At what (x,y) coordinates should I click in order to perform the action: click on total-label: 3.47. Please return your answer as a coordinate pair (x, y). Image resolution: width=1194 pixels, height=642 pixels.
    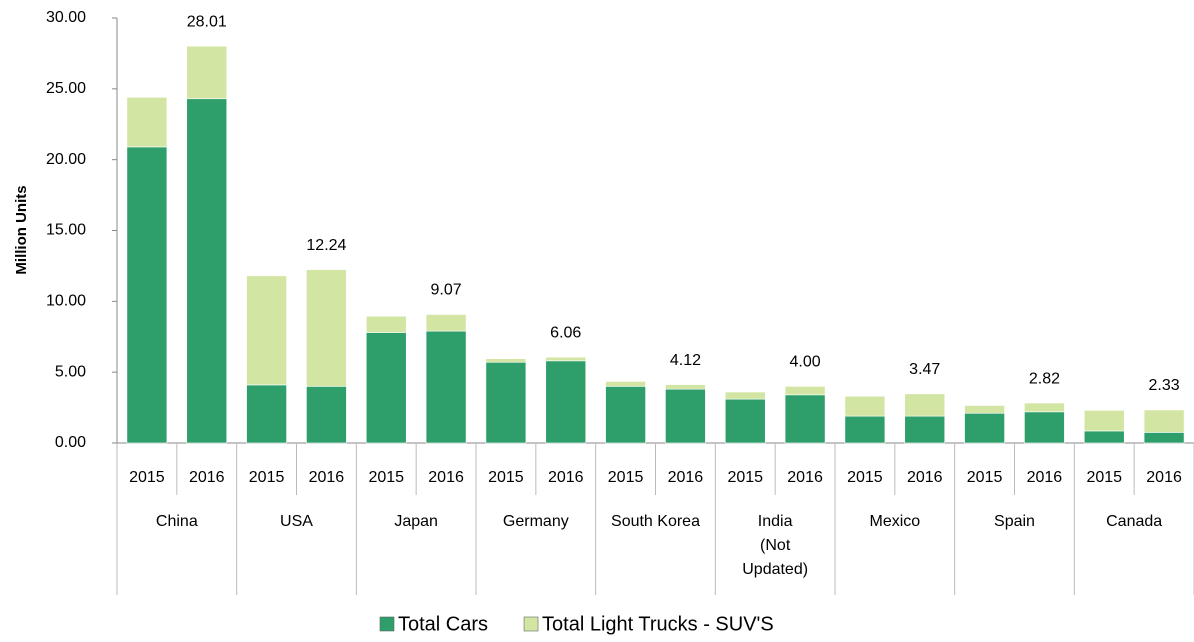
    Looking at the image, I should click on (924, 369).